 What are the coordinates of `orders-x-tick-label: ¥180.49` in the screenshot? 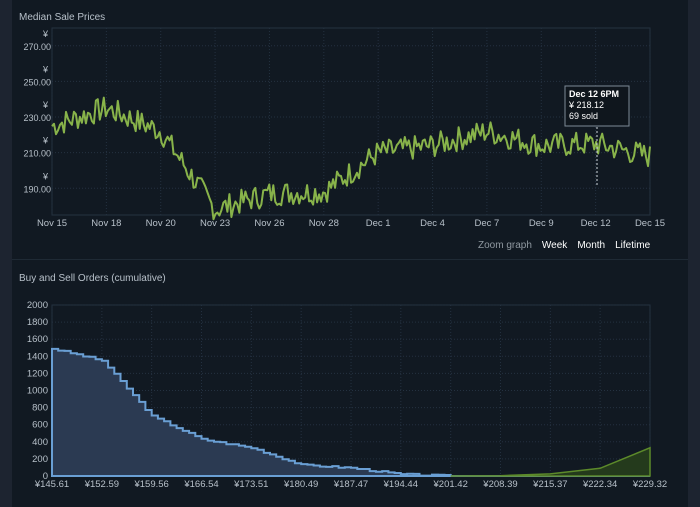 It's located at (300, 484).